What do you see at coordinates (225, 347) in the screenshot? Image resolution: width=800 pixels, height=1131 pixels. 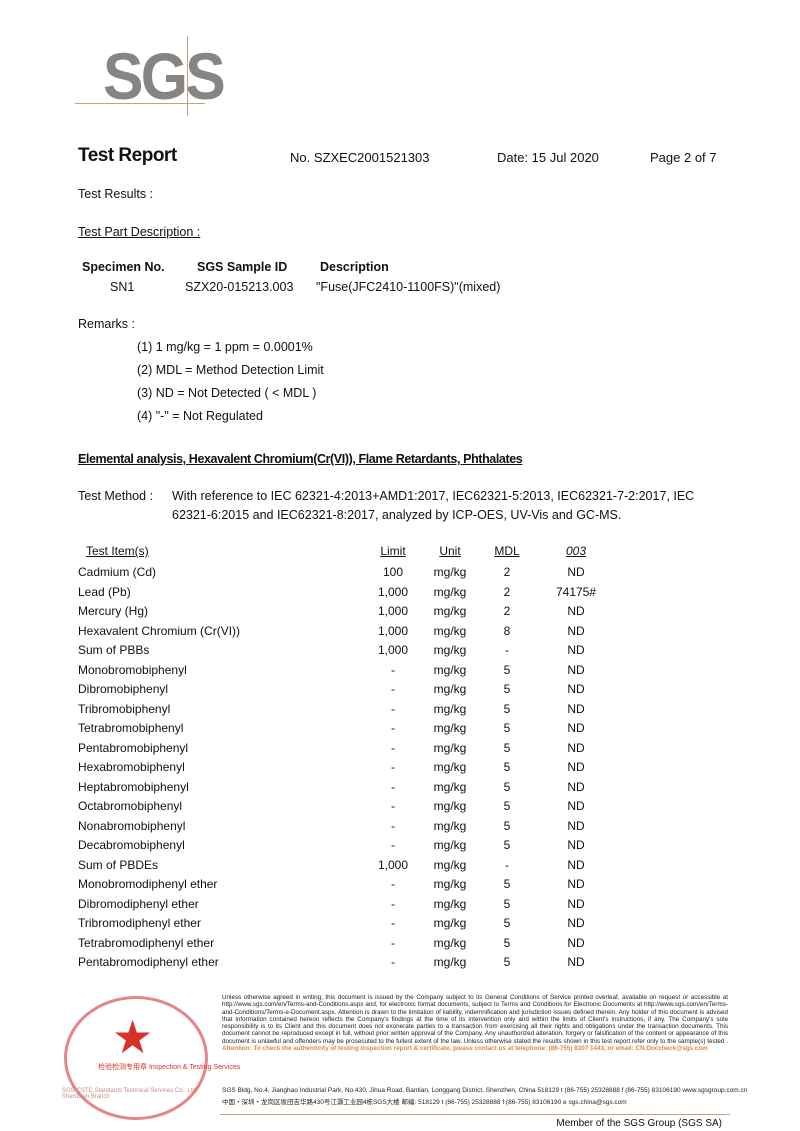 I see `remark-item: (1) 1 mg/kg = 1 ppm = 0.0001%` at bounding box center [225, 347].